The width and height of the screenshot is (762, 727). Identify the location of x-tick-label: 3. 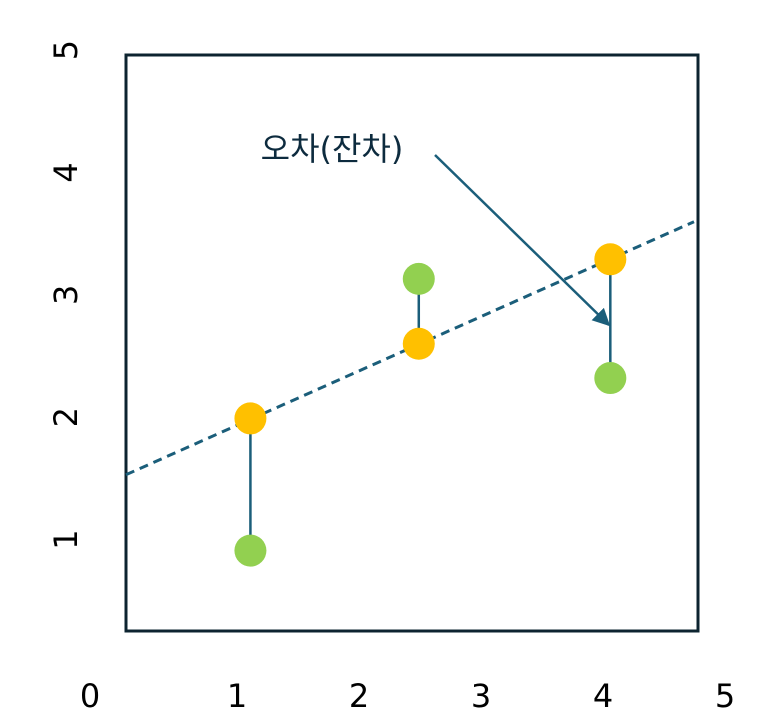
(481, 696).